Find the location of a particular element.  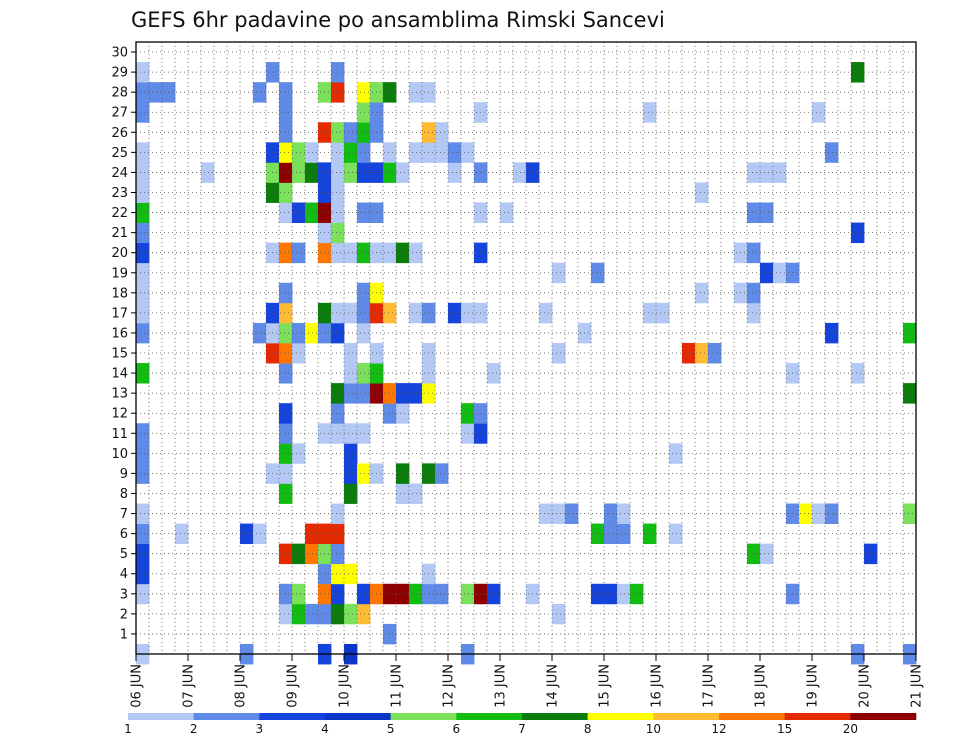

x-tick-label: 08 JUN is located at coordinates (241, 686).